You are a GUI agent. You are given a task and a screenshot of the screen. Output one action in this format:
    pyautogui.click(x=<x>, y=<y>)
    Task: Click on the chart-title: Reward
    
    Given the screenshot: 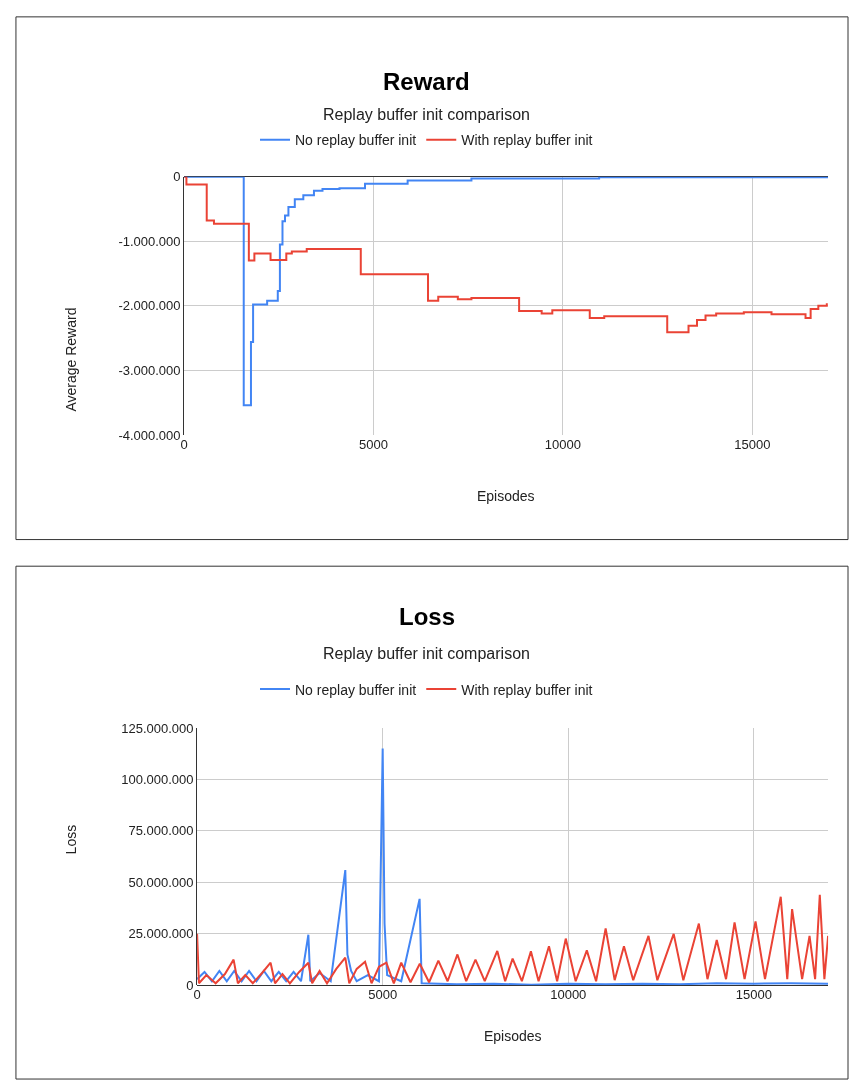 What is the action you would take?
    pyautogui.click(x=426, y=81)
    